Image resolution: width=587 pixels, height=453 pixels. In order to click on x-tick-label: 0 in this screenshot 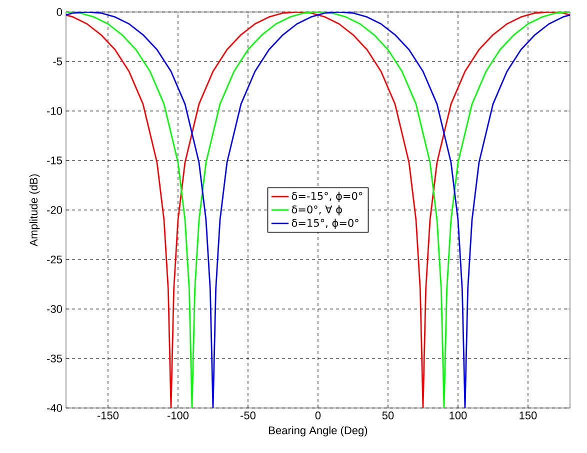, I will do `click(318, 416)`.